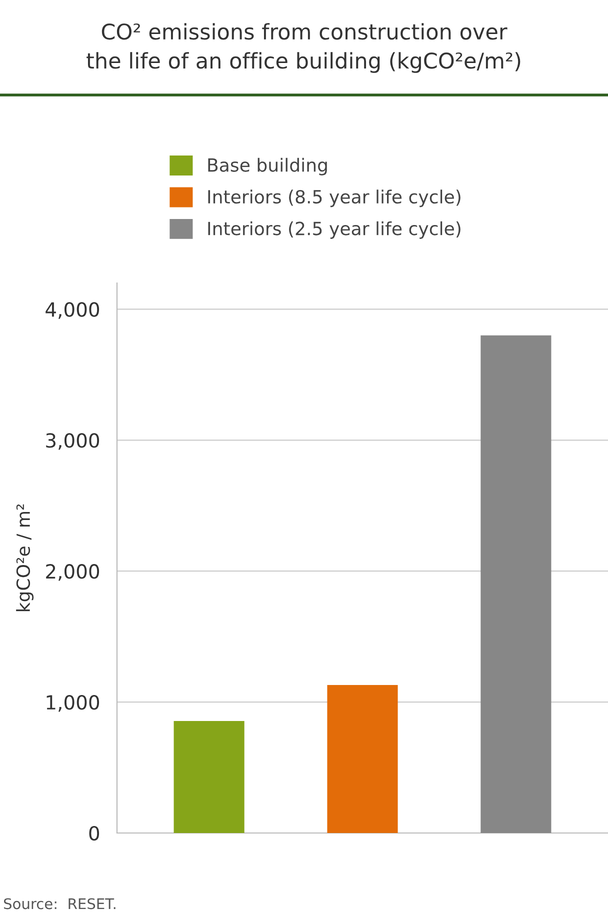 The width and height of the screenshot is (608, 920). Describe the element at coordinates (303, 48) in the screenshot. I see `chart-title: CO² emissions from construction over the life of an office building (kgCO²e/m²)` at that location.